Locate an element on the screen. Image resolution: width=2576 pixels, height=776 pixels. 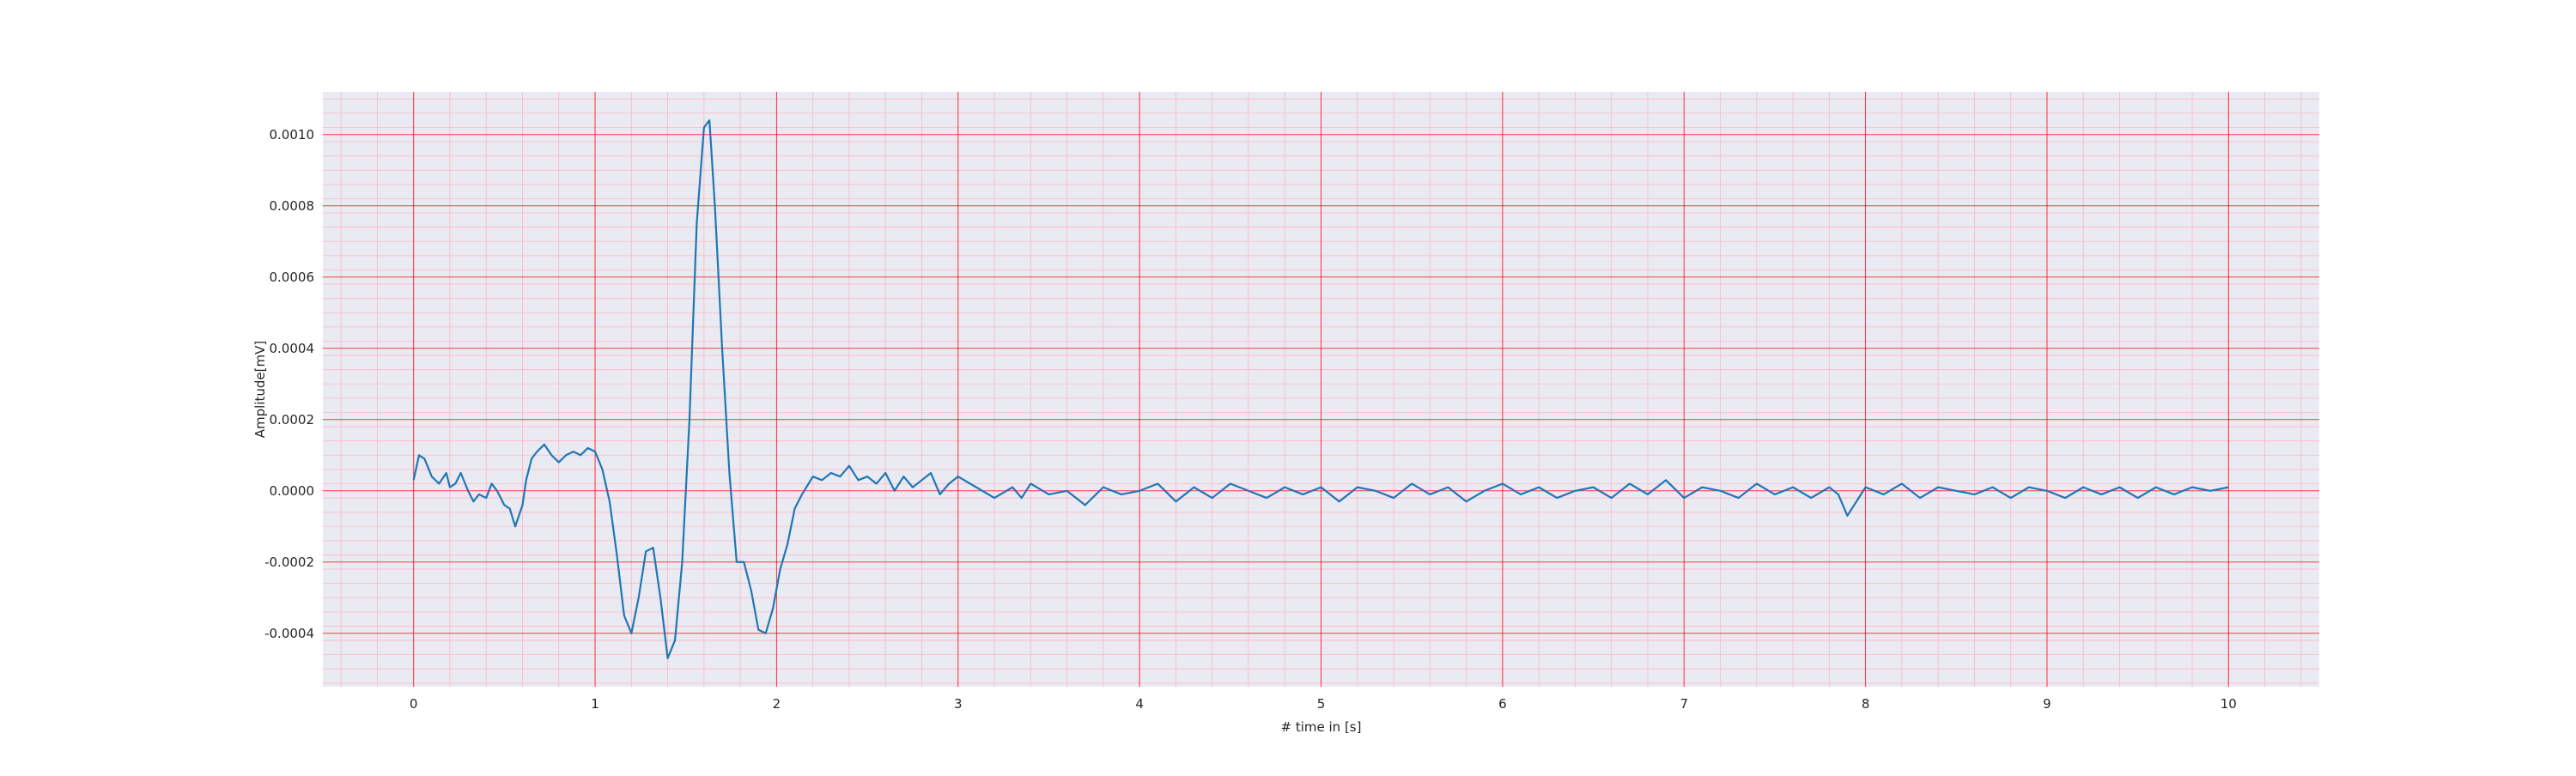
y-tick-label: -0.0004 is located at coordinates (289, 633).